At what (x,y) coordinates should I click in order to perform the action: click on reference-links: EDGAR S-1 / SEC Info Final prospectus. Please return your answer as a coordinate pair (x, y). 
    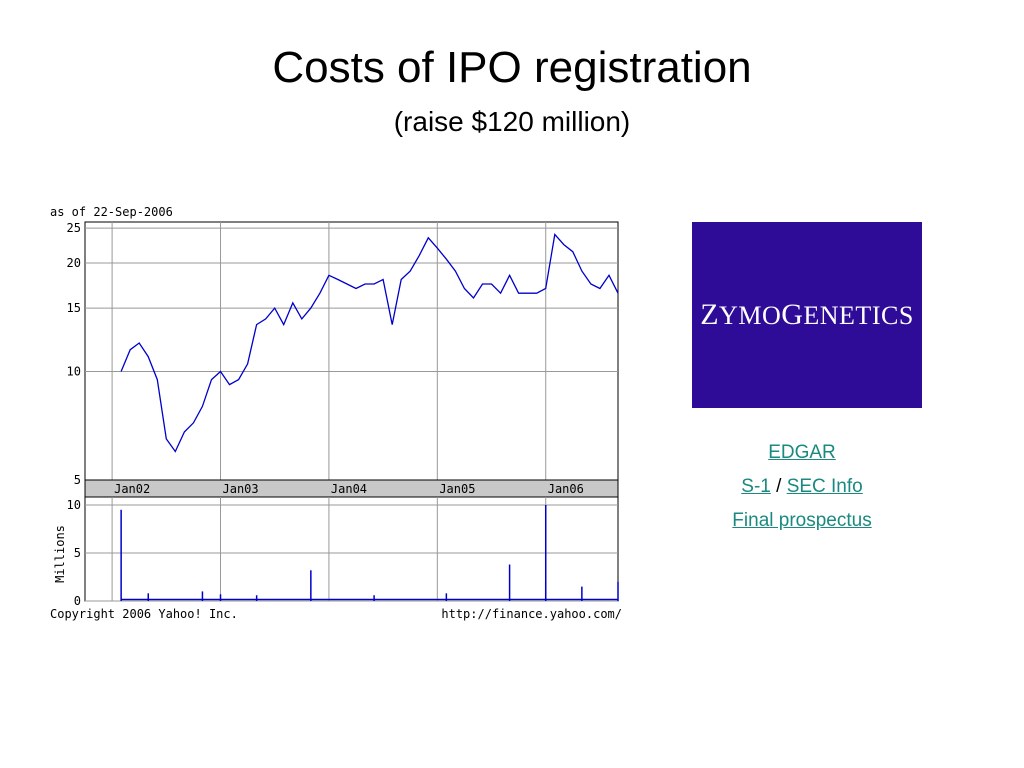
    Looking at the image, I should click on (802, 487).